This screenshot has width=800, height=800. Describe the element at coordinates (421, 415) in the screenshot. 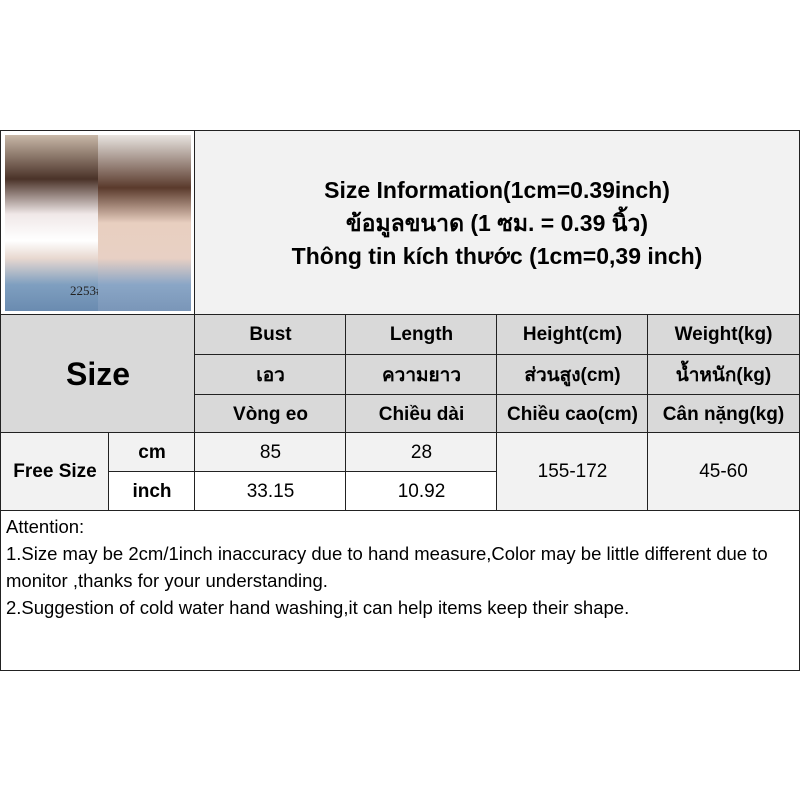

I see `header-length-2: Chiều dài` at that location.